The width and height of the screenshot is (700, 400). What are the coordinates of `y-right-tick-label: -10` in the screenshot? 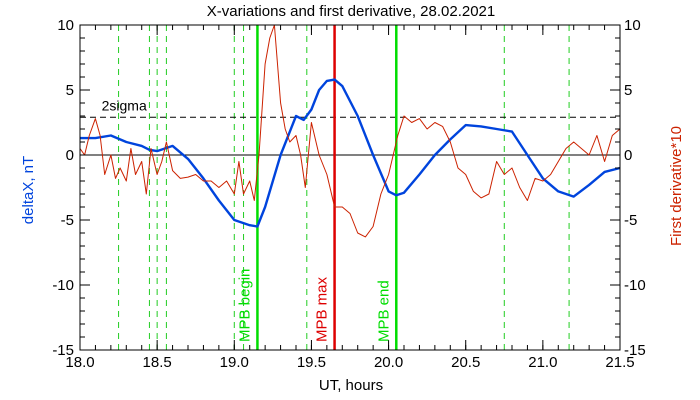 It's located at (635, 285).